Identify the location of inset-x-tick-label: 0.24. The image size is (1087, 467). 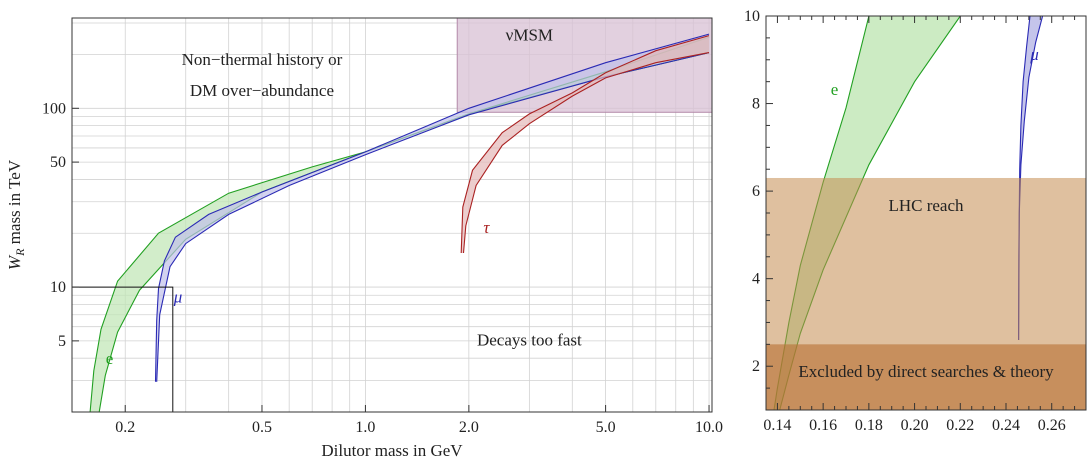
(1006, 425).